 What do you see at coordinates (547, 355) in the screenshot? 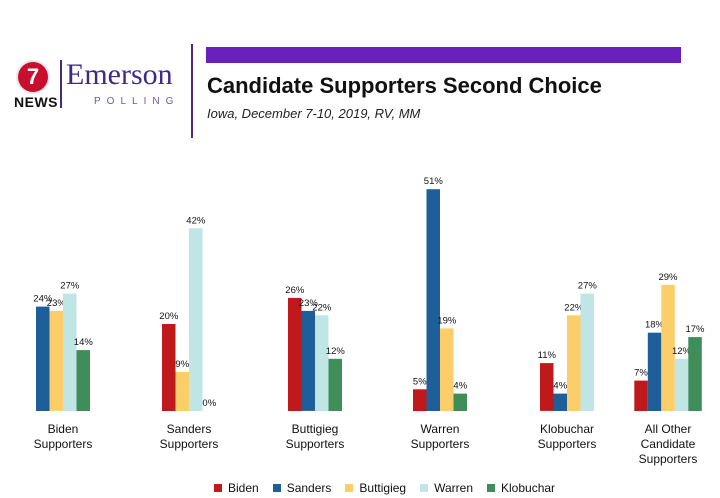
I see `data-label-biden-group-4: 11%` at bounding box center [547, 355].